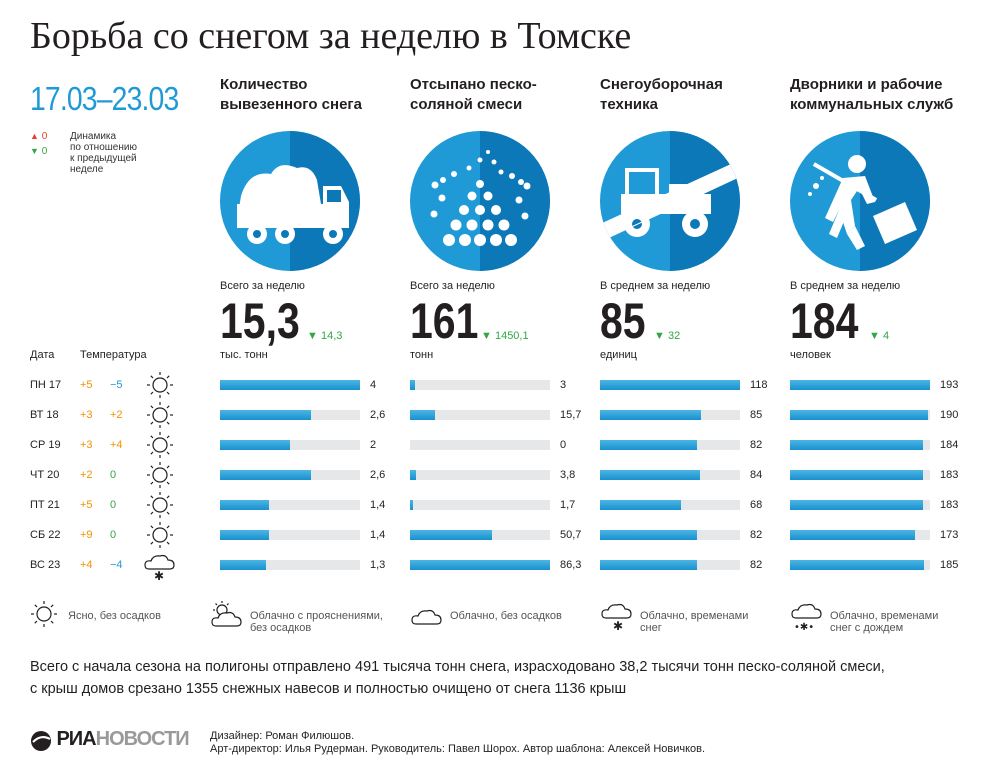  What do you see at coordinates (452, 286) in the screenshot?
I see `stat-caption: Всего за неделю` at bounding box center [452, 286].